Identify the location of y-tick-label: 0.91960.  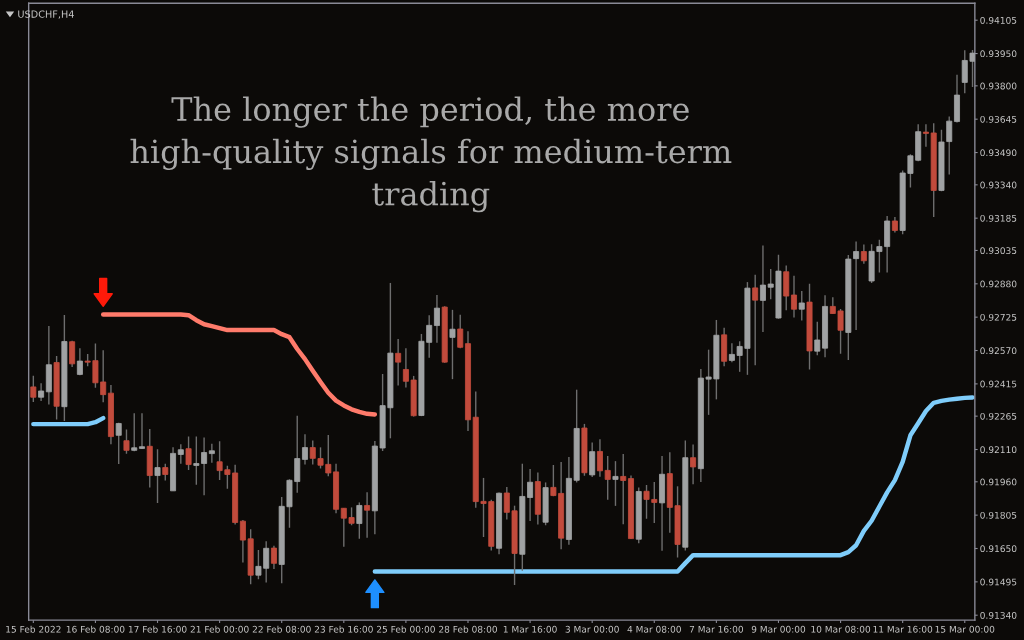
(998, 482).